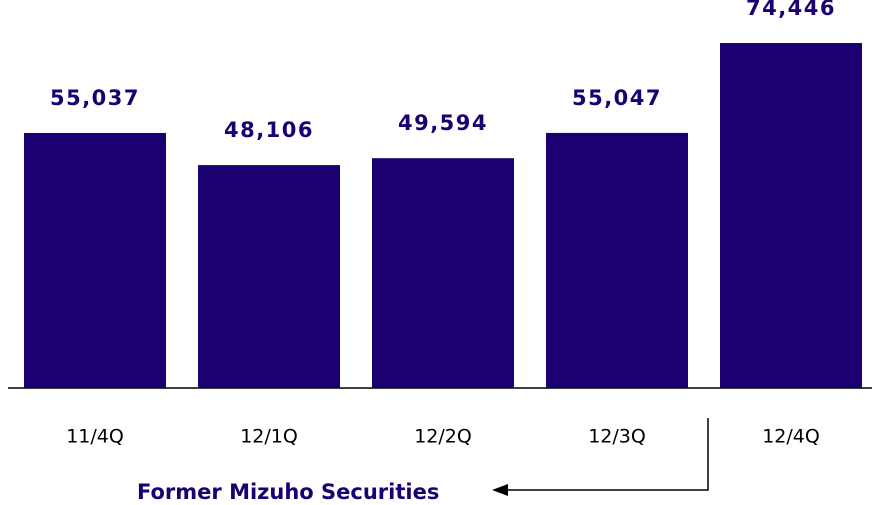 The width and height of the screenshot is (872, 505). What do you see at coordinates (791, 10) in the screenshot?
I see `value-label: 74,446` at bounding box center [791, 10].